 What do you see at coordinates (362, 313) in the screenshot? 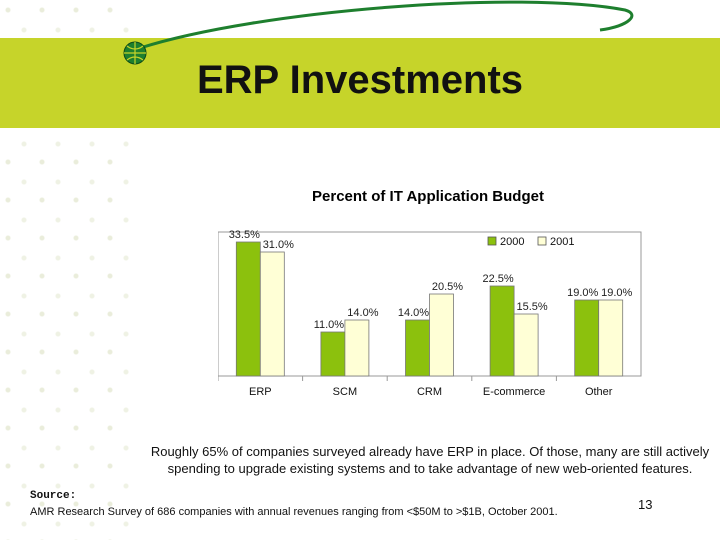
I see `data-label-2001-scm: 14.0%` at bounding box center [362, 313].